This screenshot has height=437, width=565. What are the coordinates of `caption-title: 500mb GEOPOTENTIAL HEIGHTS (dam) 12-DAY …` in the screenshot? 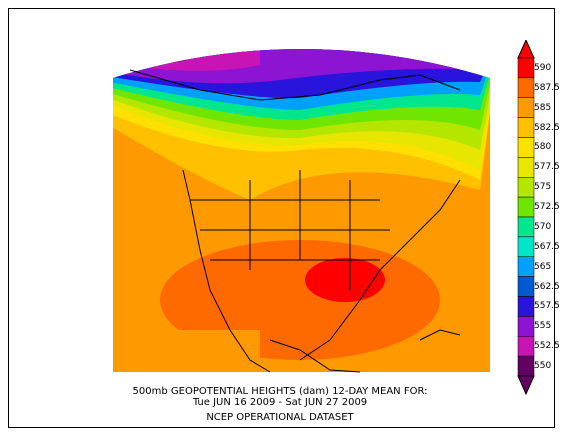 It's located at (280, 391).